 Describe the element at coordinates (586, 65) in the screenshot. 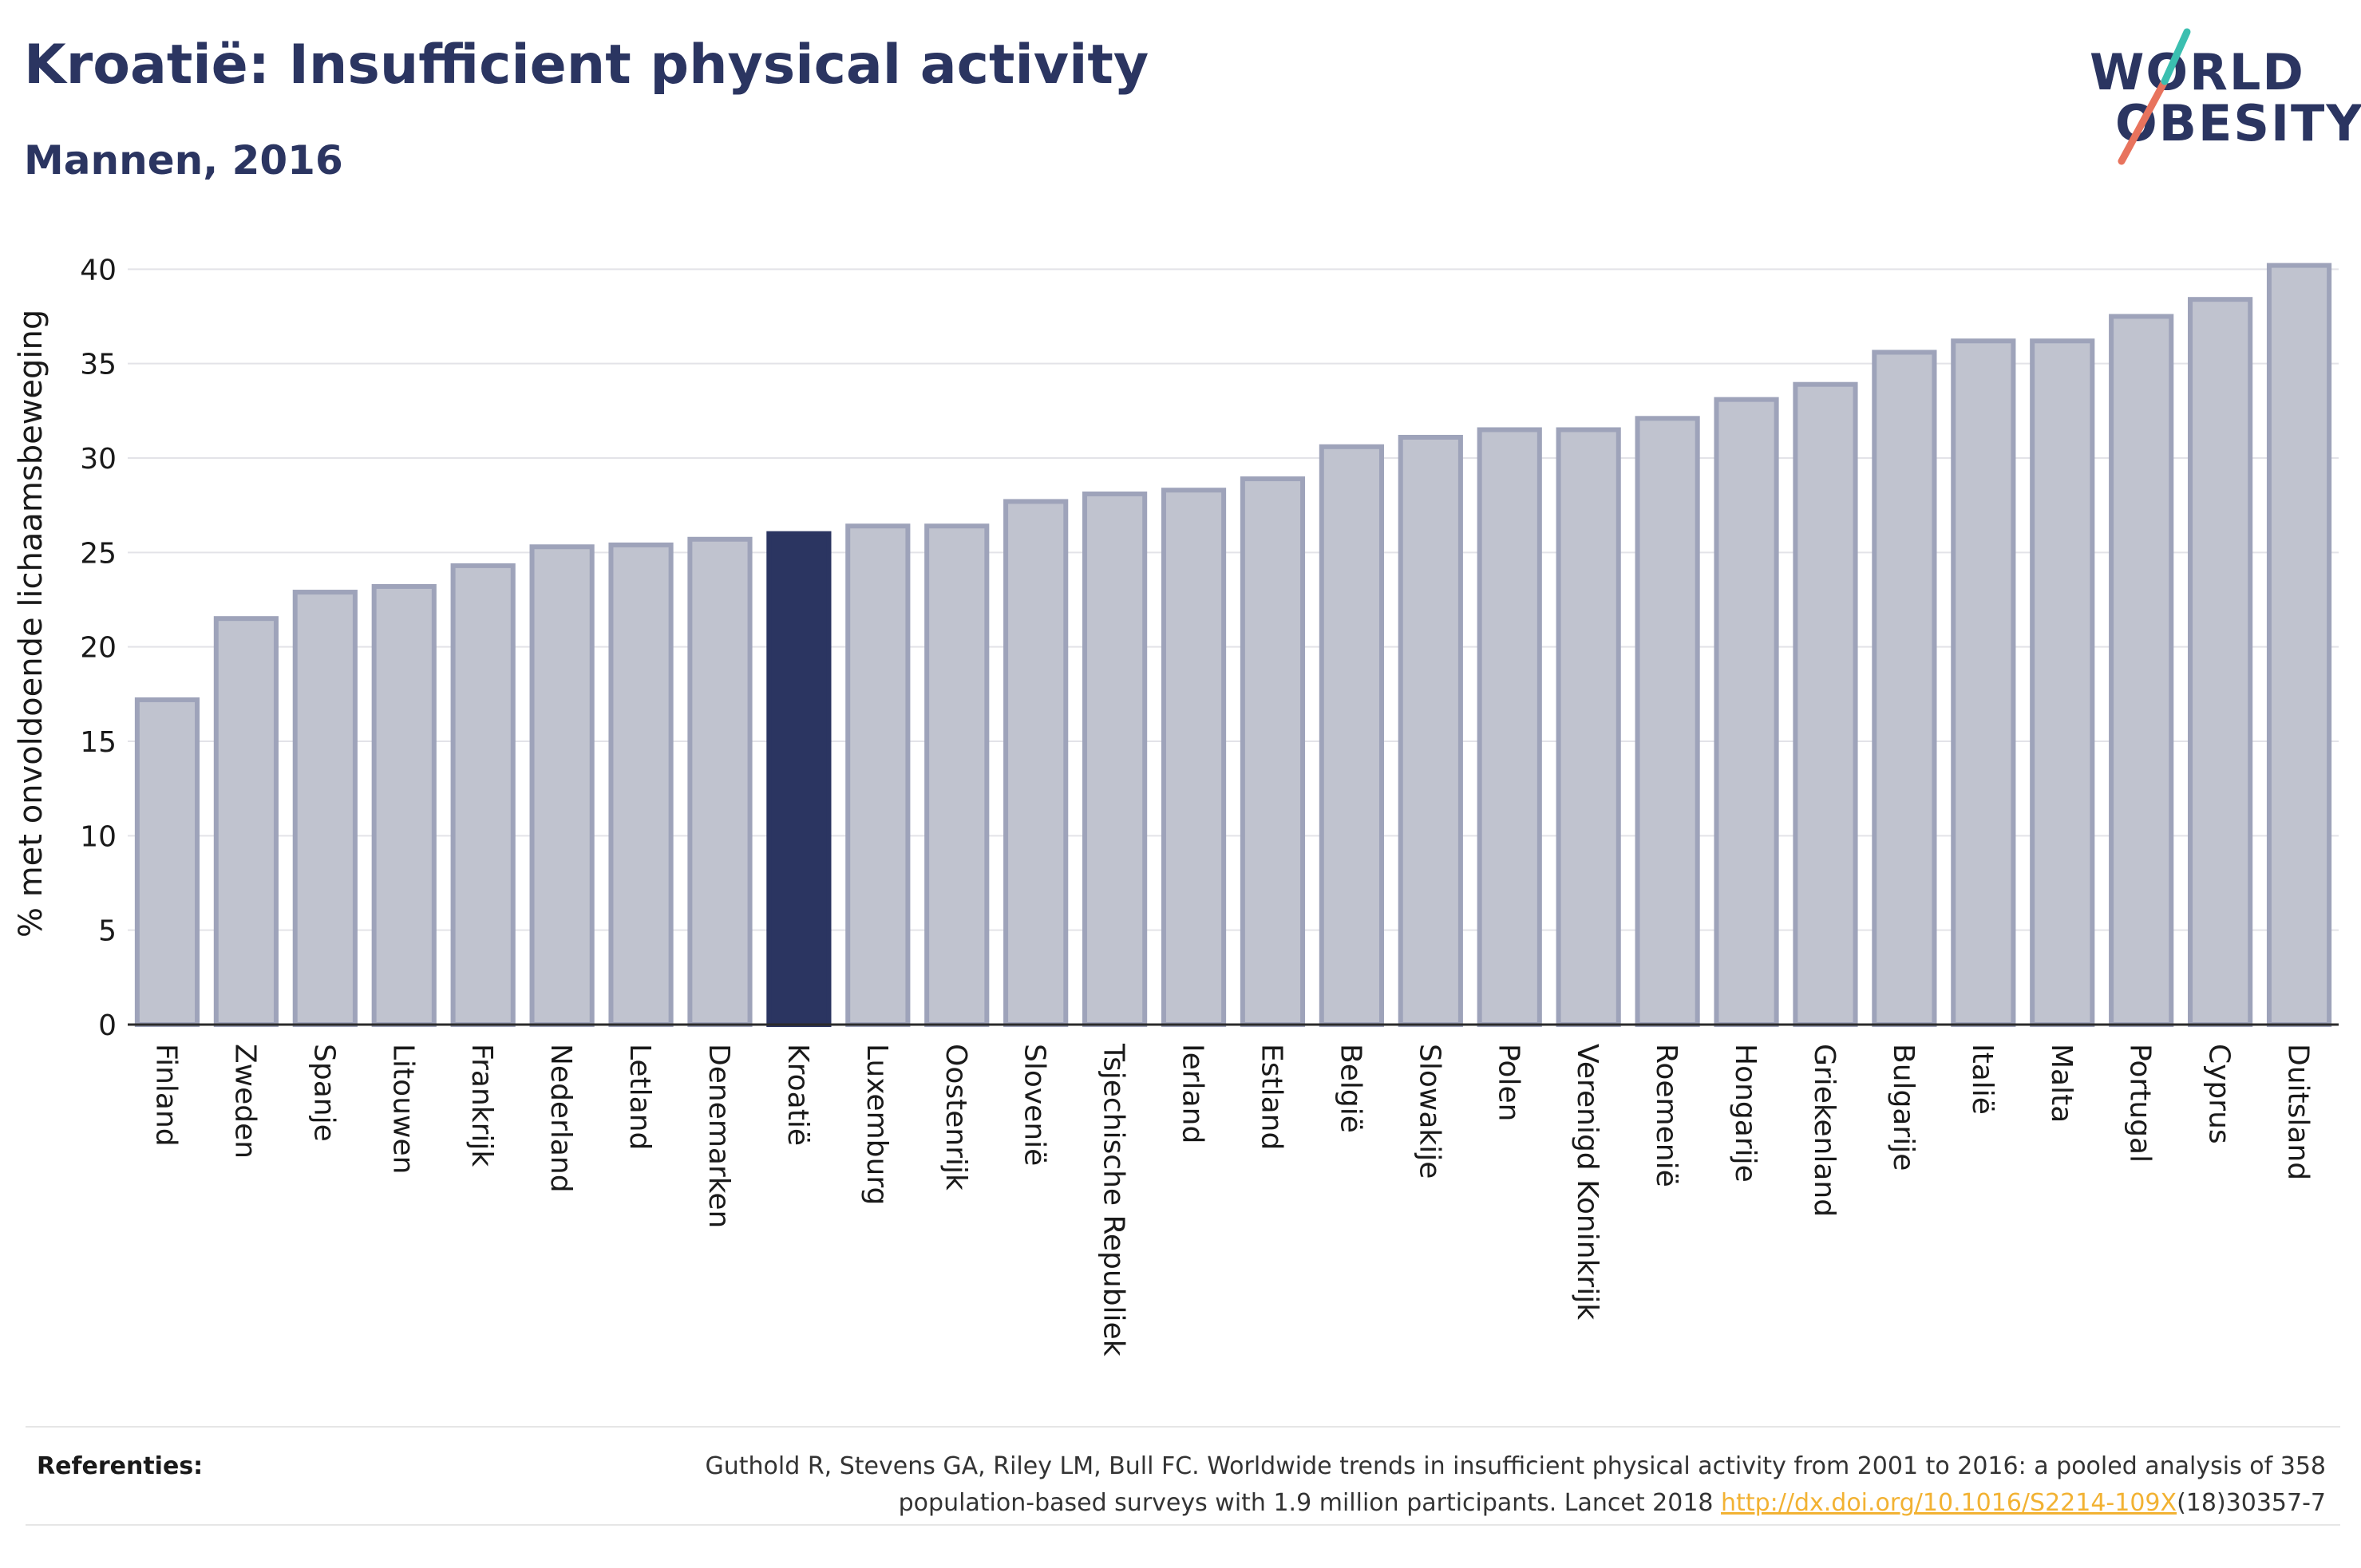

I see `chart-title: Kroatië: Insufficient physical activity` at that location.